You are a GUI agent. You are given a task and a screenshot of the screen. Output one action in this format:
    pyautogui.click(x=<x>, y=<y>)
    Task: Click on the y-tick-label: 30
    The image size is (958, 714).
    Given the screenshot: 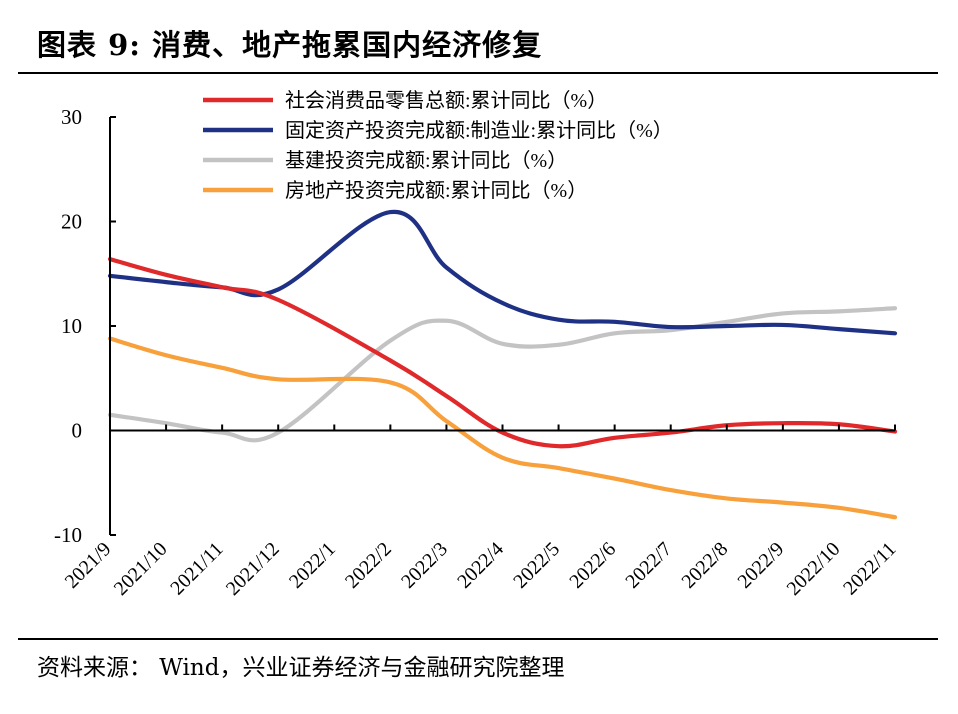 What is the action you would take?
    pyautogui.click(x=71, y=117)
    